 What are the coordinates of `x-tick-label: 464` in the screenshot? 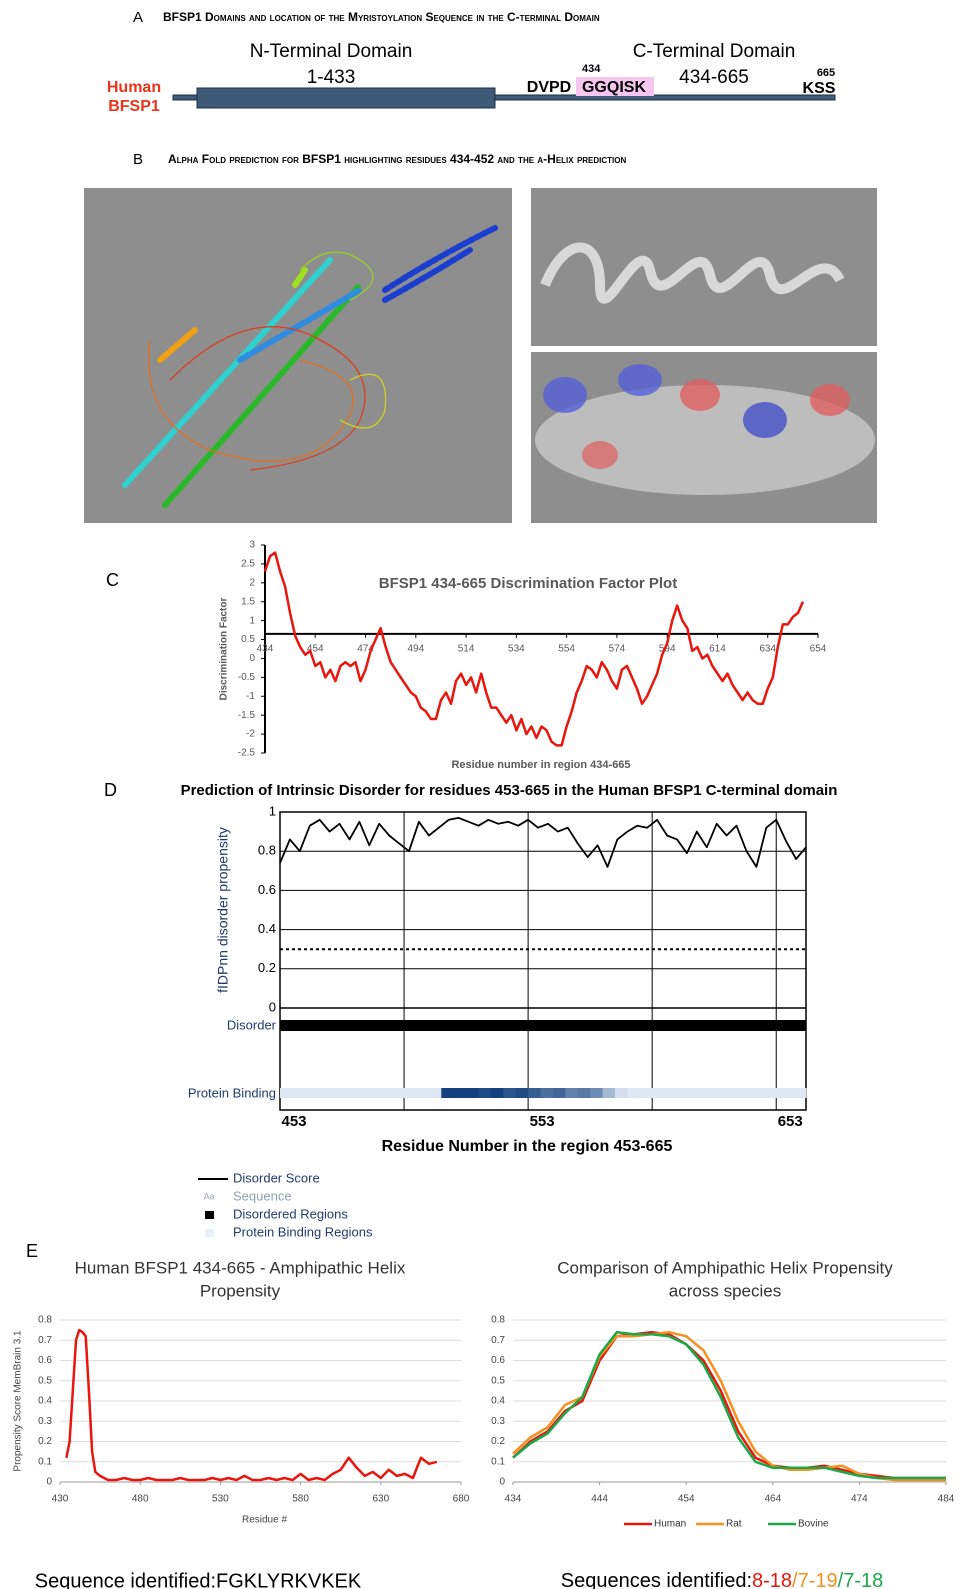 It's located at (772, 1499).